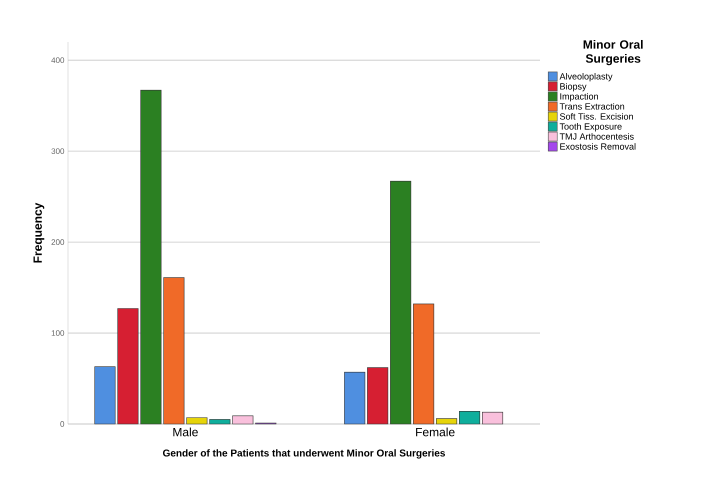  What do you see at coordinates (58, 333) in the screenshot?
I see `y-tick-label: 100` at bounding box center [58, 333].